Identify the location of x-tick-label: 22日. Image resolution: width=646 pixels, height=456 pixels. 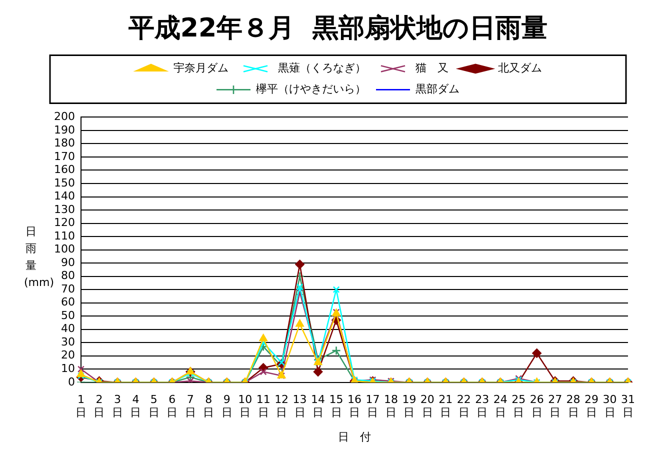
(463, 406).